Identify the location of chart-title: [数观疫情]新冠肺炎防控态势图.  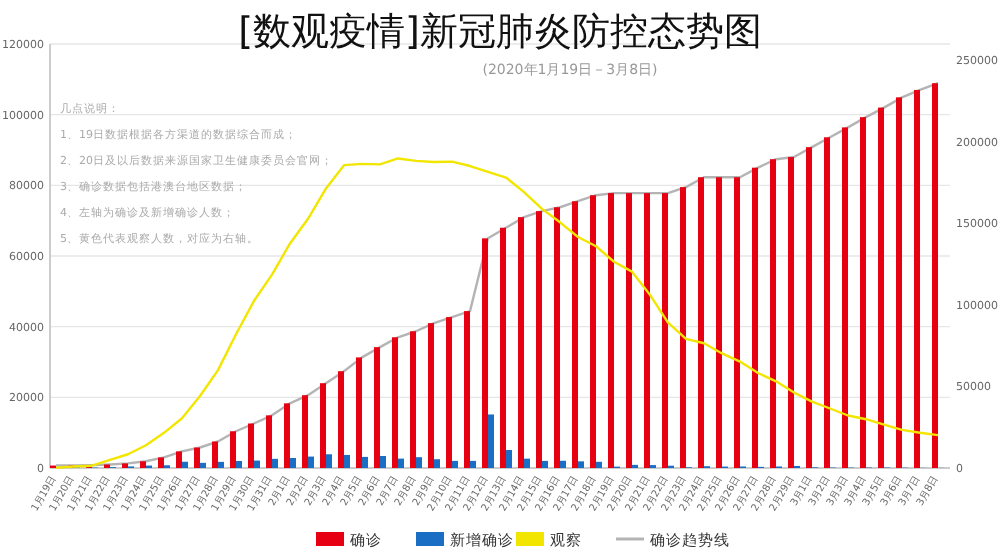
(500, 32).